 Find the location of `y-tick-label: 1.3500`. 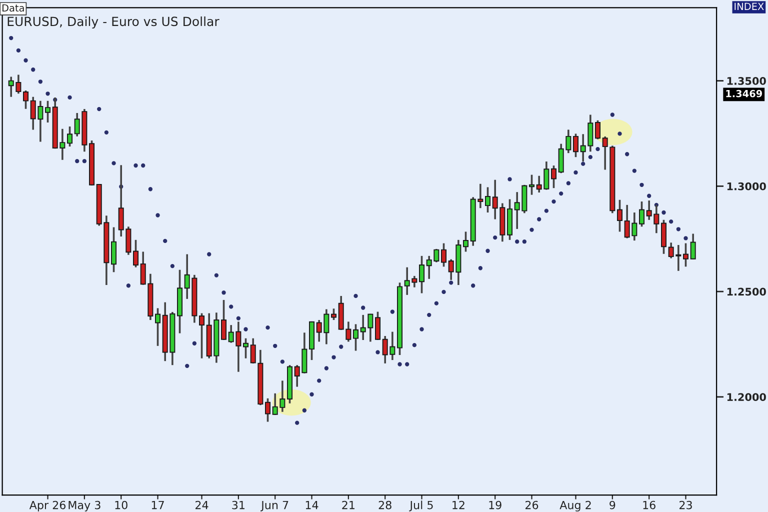

y-tick-label: 1.3500 is located at coordinates (746, 81).